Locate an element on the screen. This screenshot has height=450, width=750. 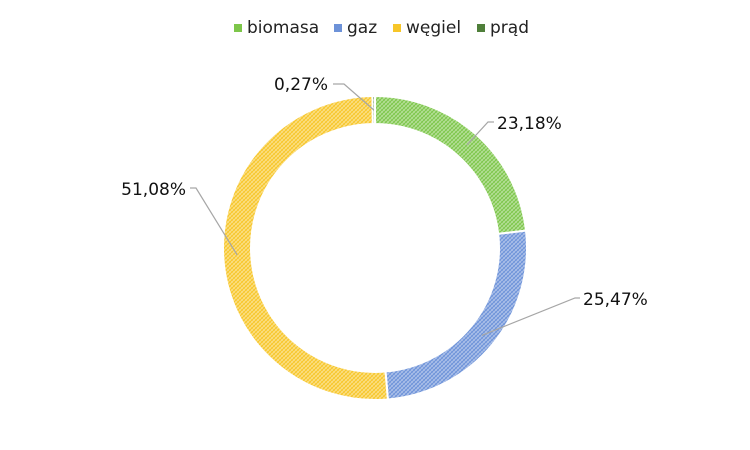
leader-line-wegiel is located at coordinates (214, 221).